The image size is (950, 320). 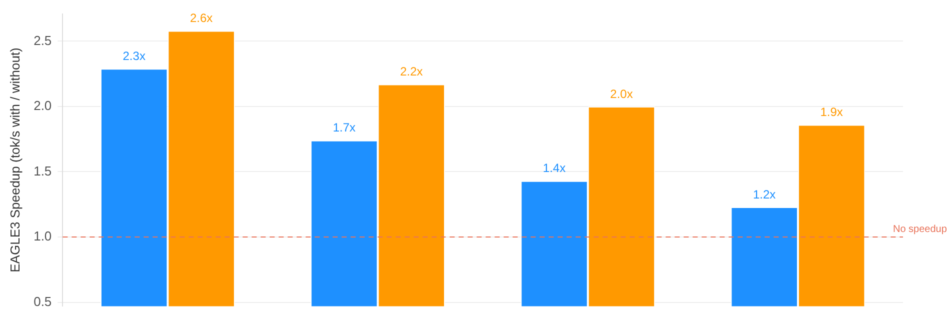 What do you see at coordinates (201, 18) in the screenshot?
I see `data-label: 2.6x` at bounding box center [201, 18].